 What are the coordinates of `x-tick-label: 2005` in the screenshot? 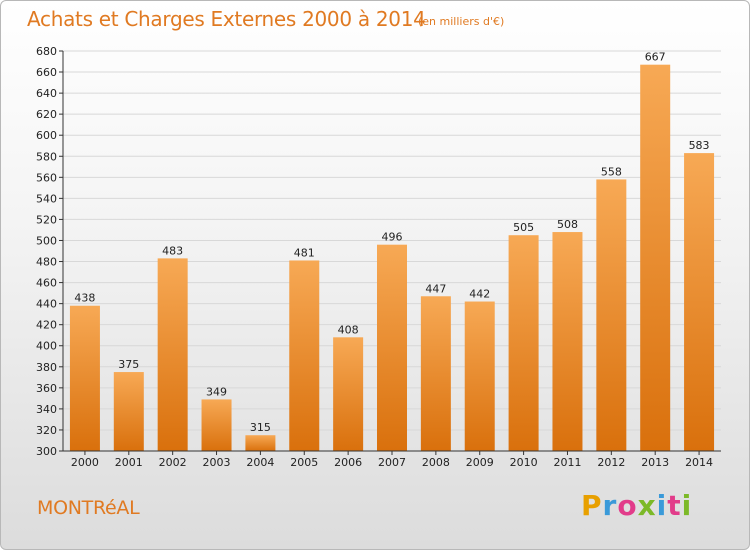 It's located at (304, 462).